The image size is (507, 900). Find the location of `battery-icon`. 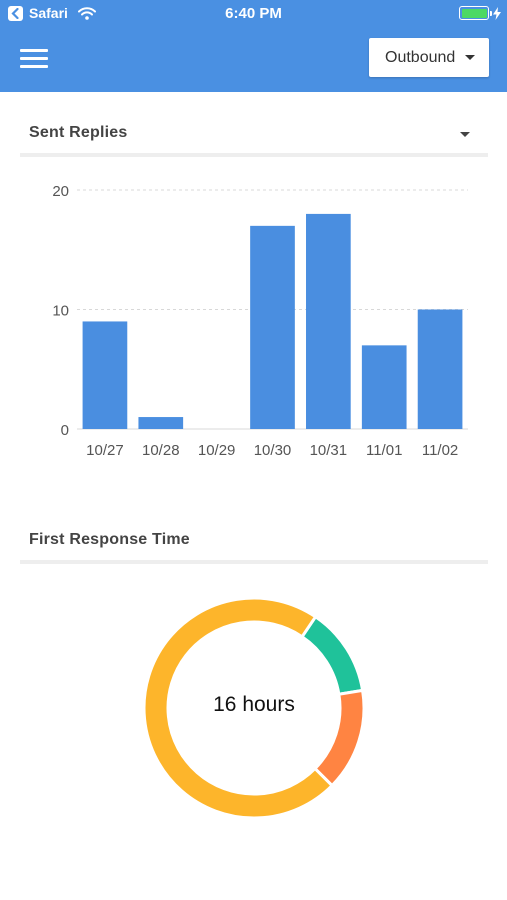

battery-icon is located at coordinates (475, 13).